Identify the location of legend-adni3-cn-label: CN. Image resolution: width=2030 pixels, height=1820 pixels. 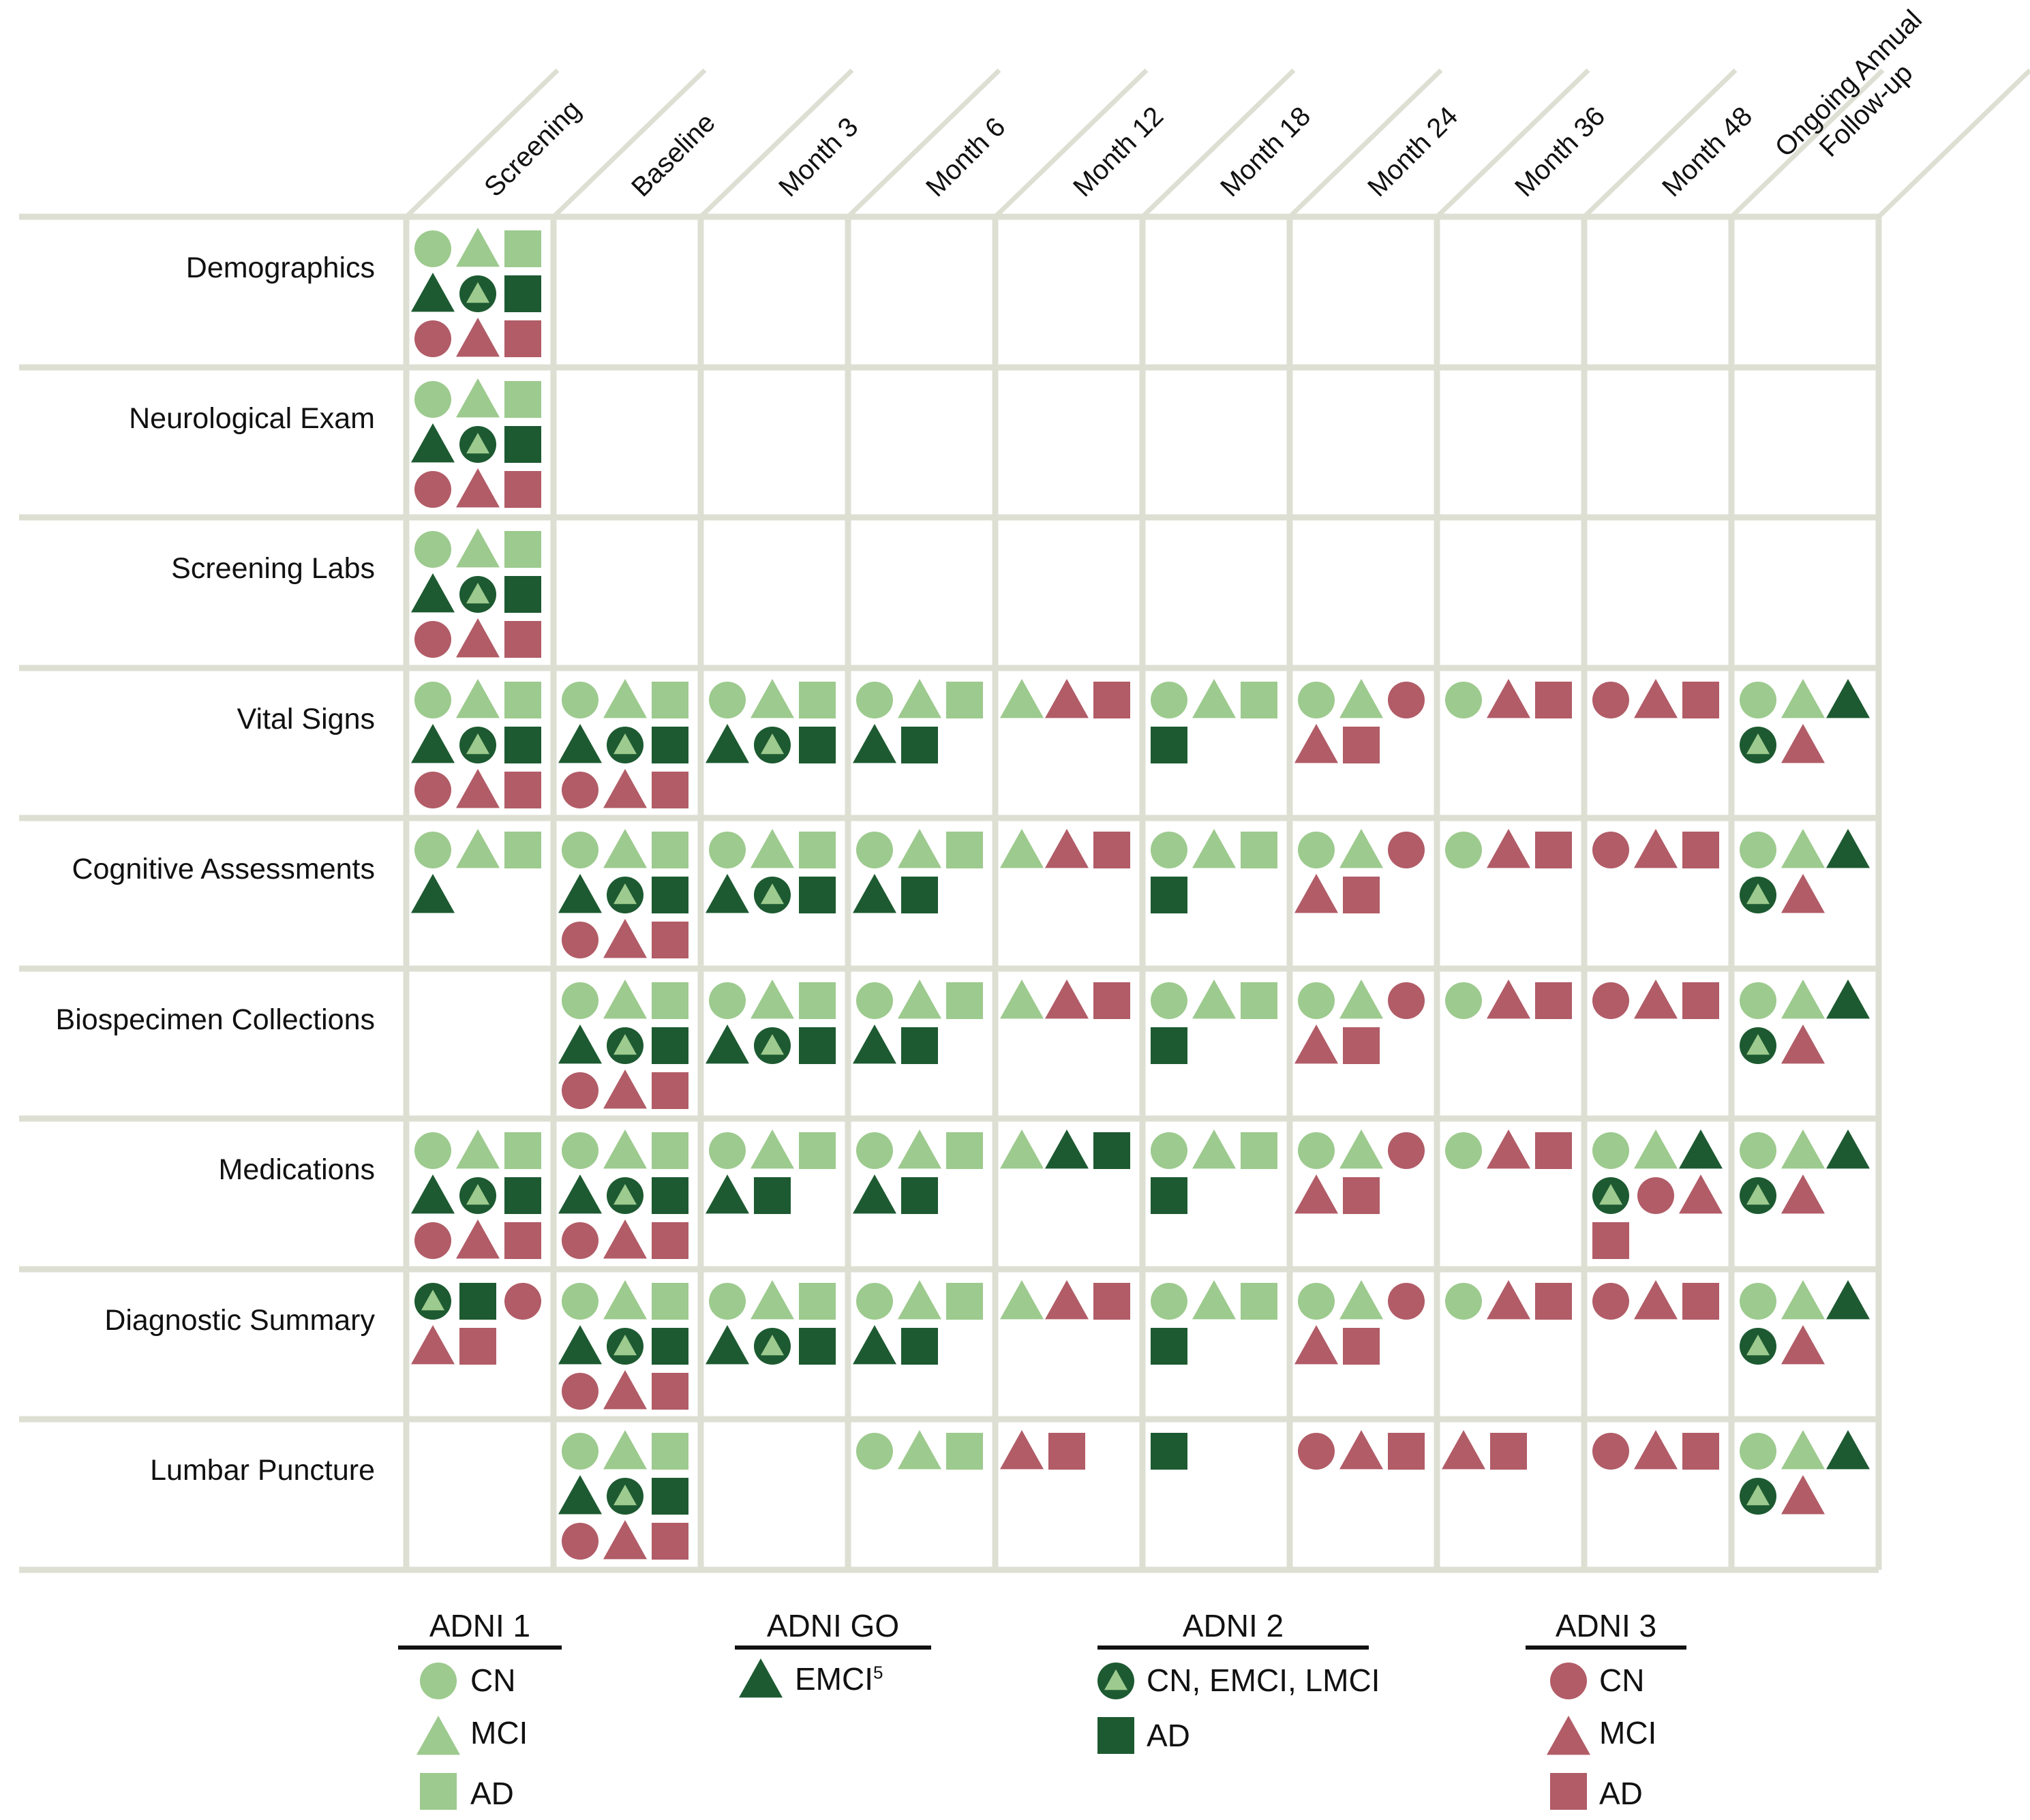
(1622, 1680).